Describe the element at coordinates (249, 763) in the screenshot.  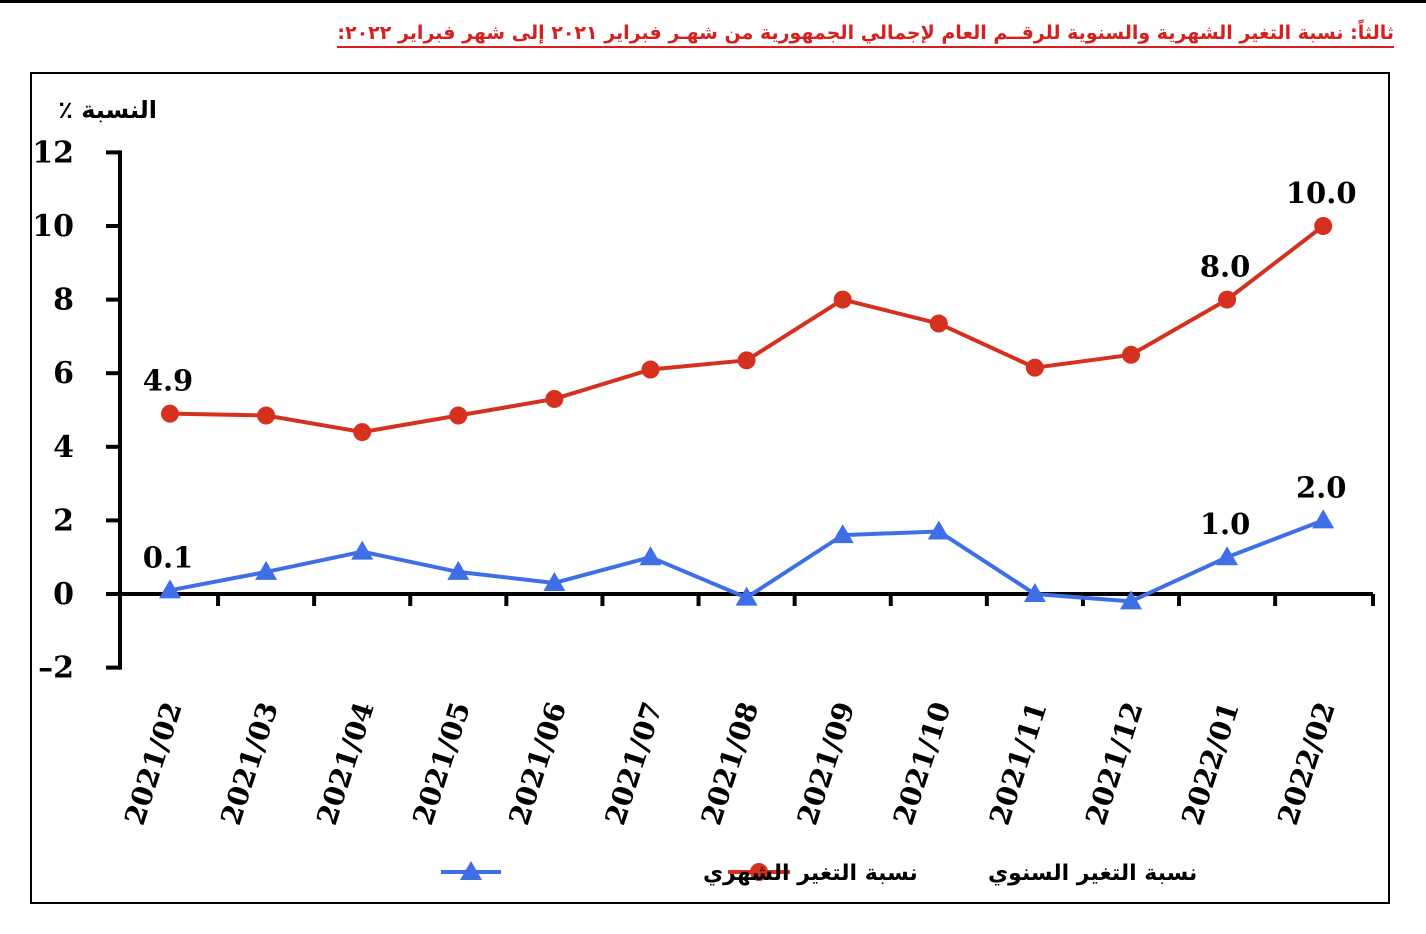
I see `x-tick-label: 2021/03` at that location.